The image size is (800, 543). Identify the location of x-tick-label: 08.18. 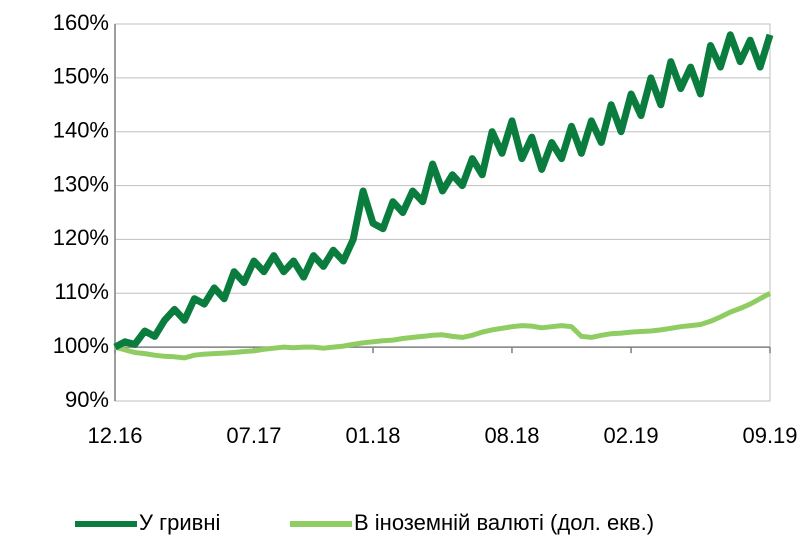
(511, 435).